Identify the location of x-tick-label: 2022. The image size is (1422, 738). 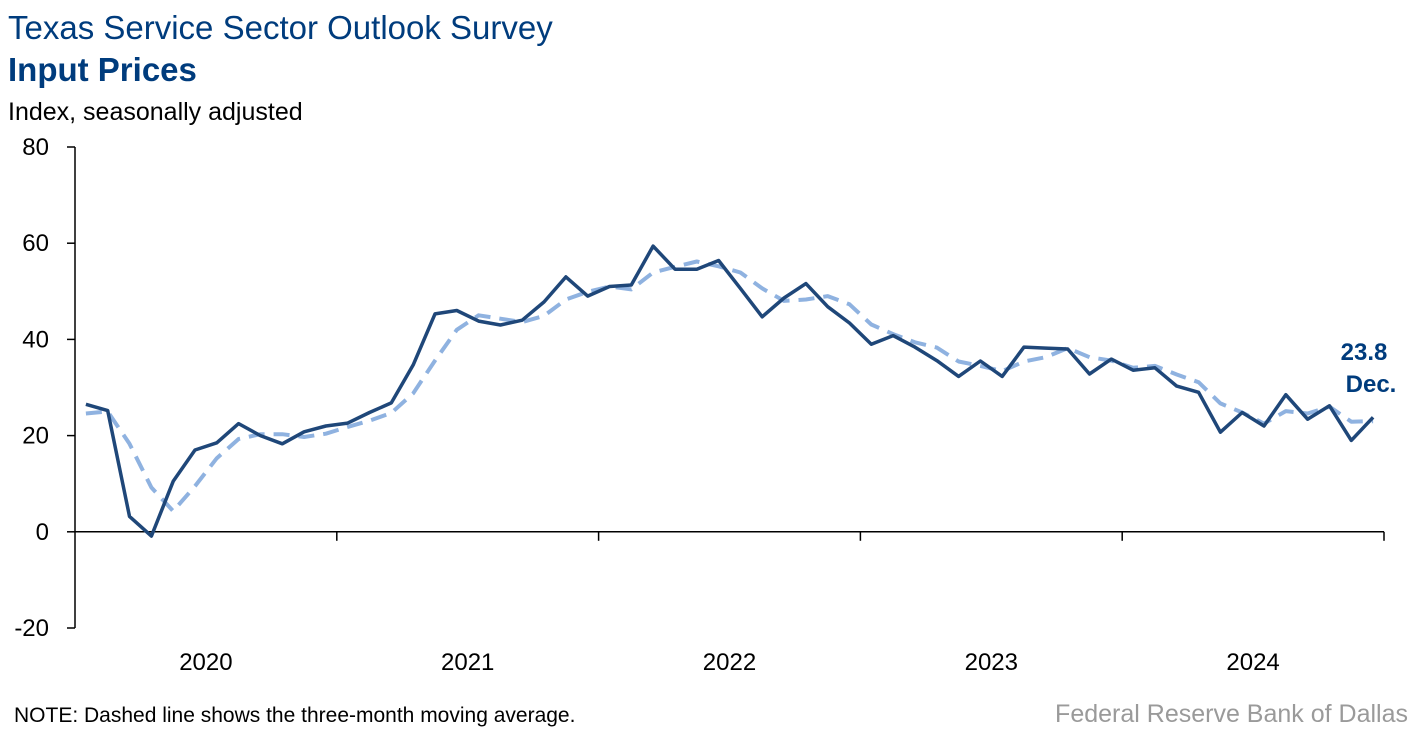
(729, 662).